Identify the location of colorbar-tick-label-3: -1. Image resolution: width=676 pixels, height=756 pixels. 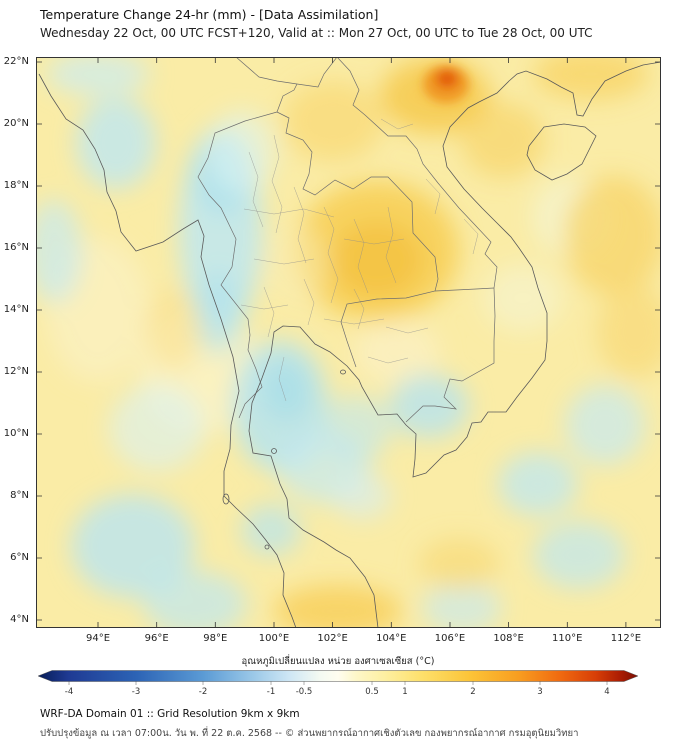
(271, 692).